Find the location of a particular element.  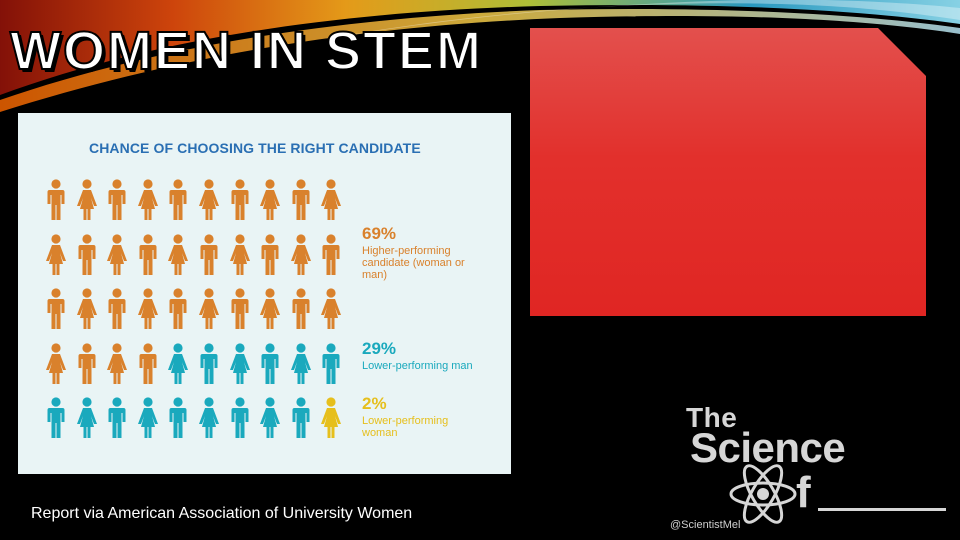

stat-percent: 69% is located at coordinates (379, 233).